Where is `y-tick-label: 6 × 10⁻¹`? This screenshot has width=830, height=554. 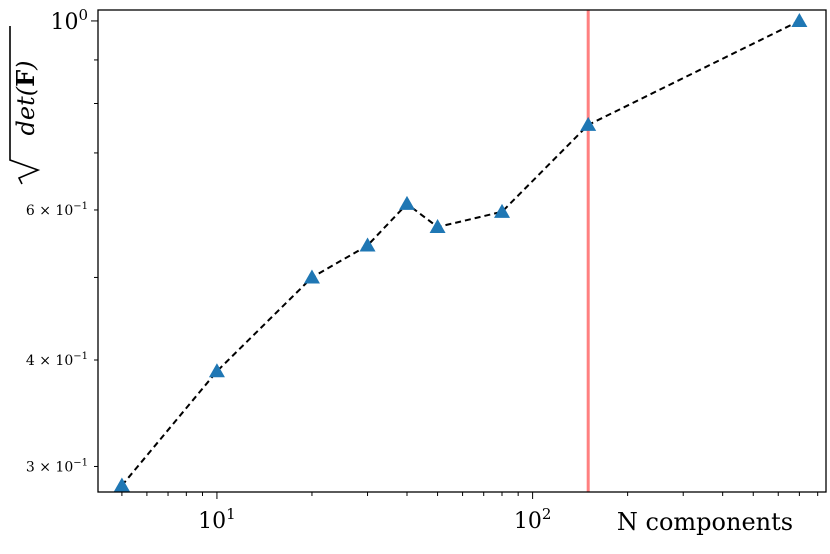 y-tick-label: 6 × 10⁻¹ is located at coordinates (57, 210).